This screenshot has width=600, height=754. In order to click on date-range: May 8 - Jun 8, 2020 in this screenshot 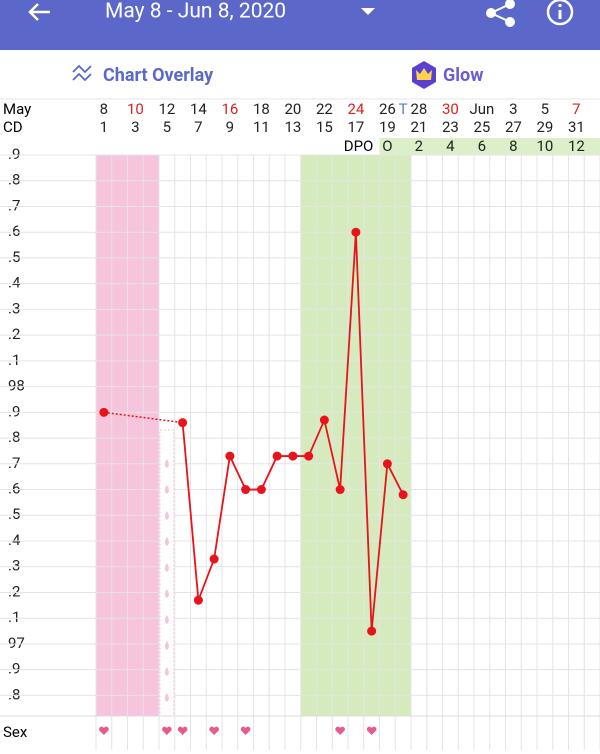, I will do `click(195, 12)`.